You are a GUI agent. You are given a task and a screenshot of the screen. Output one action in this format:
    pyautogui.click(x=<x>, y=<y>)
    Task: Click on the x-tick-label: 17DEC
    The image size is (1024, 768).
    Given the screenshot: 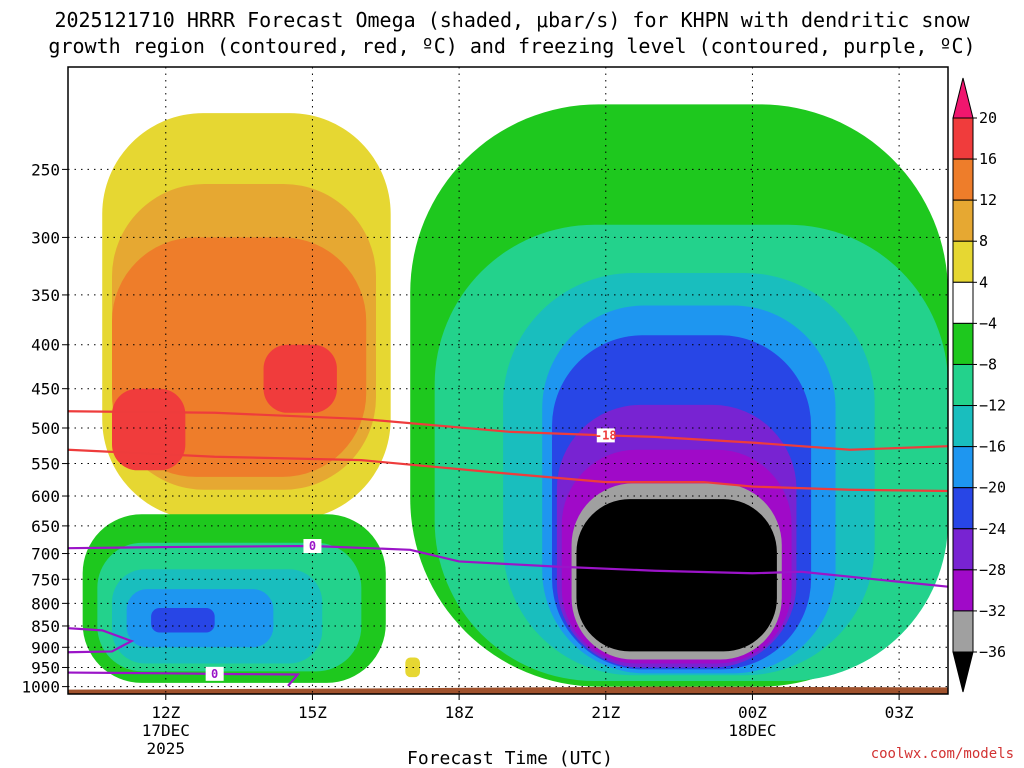 What is the action you would take?
    pyautogui.click(x=166, y=730)
    